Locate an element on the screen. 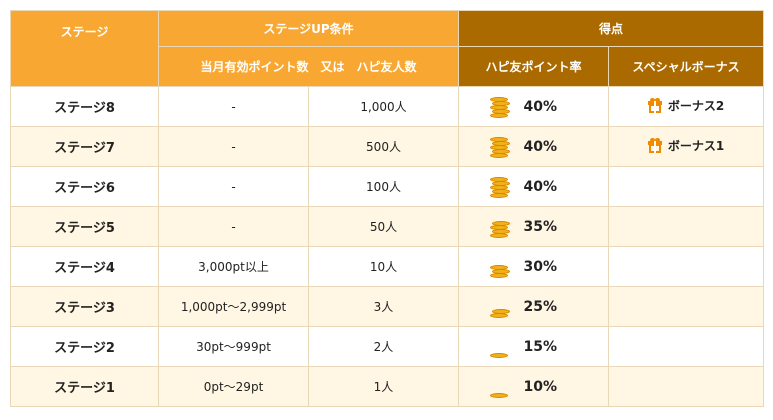 The height and width of the screenshot is (420, 773). points-condition: 0pt～29pt is located at coordinates (233, 386).